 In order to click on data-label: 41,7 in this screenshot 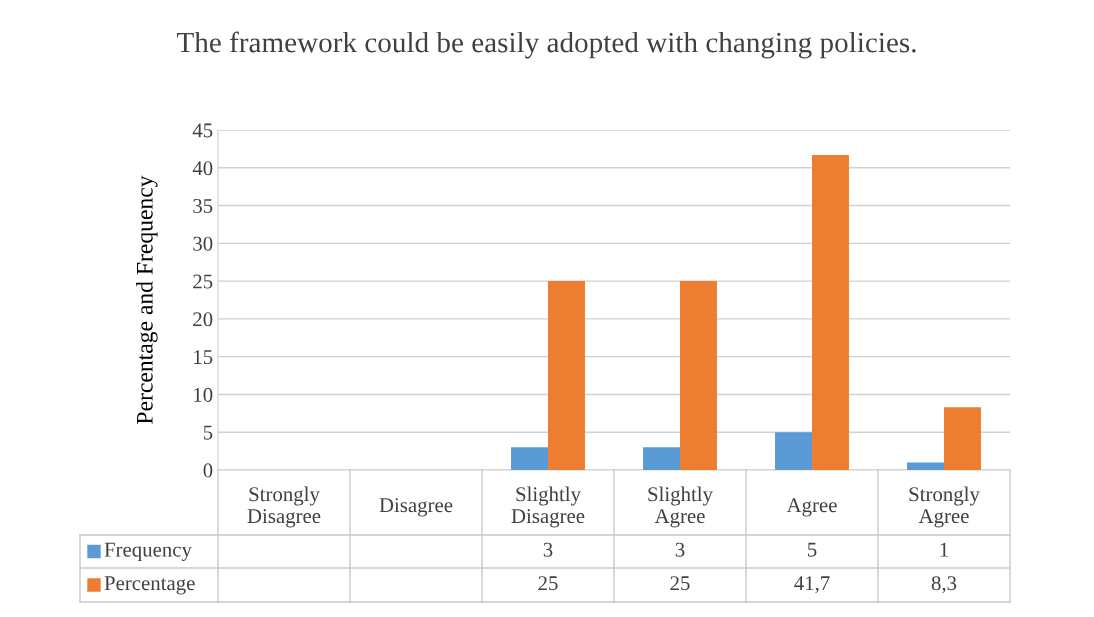, I will do `click(812, 585)`.